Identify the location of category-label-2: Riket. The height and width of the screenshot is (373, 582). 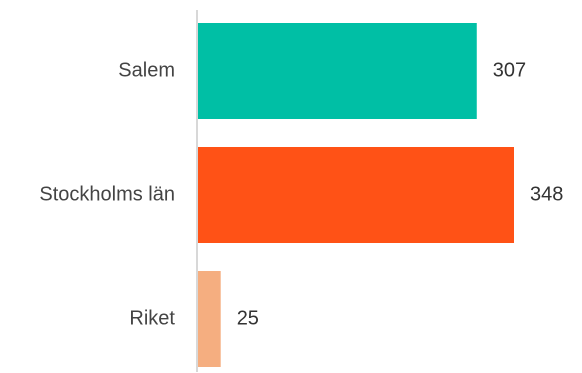
(152, 318).